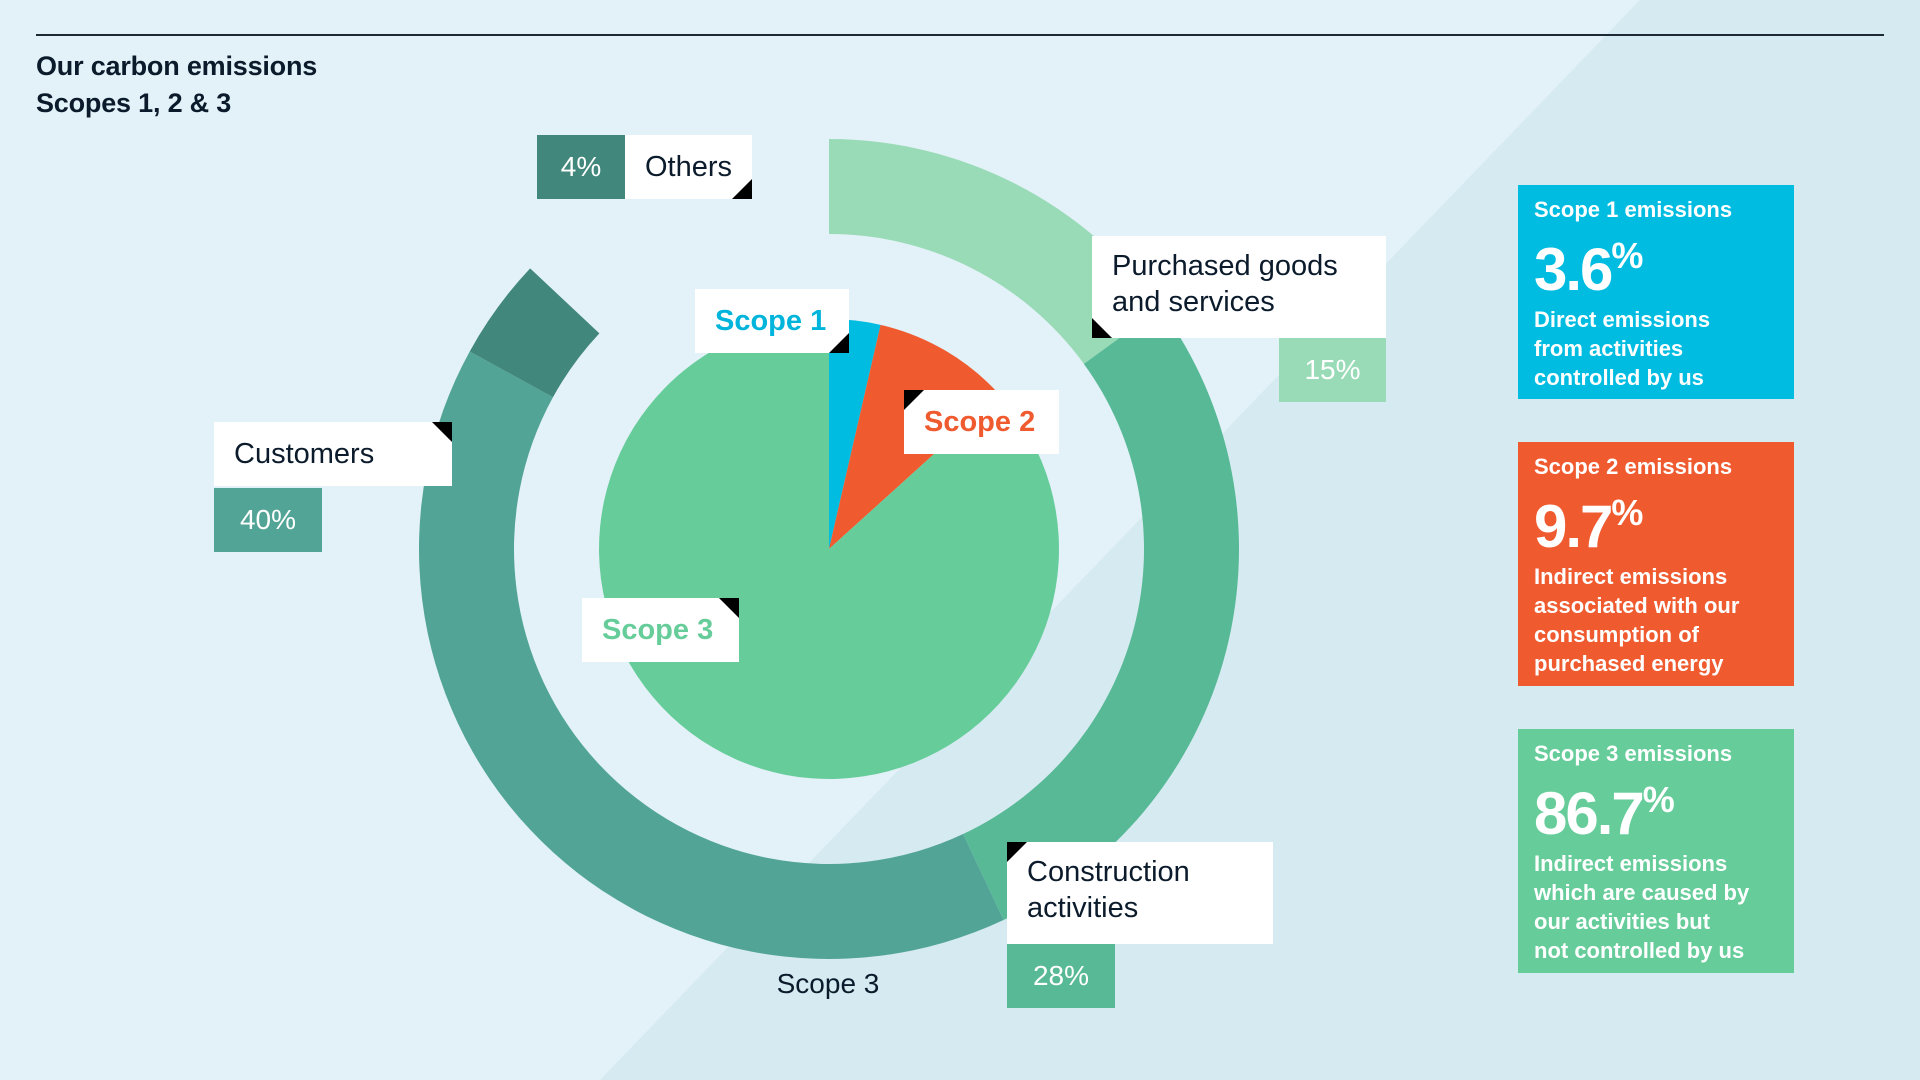  I want to click on tag-construction-line-2: activities, so click(1083, 908).